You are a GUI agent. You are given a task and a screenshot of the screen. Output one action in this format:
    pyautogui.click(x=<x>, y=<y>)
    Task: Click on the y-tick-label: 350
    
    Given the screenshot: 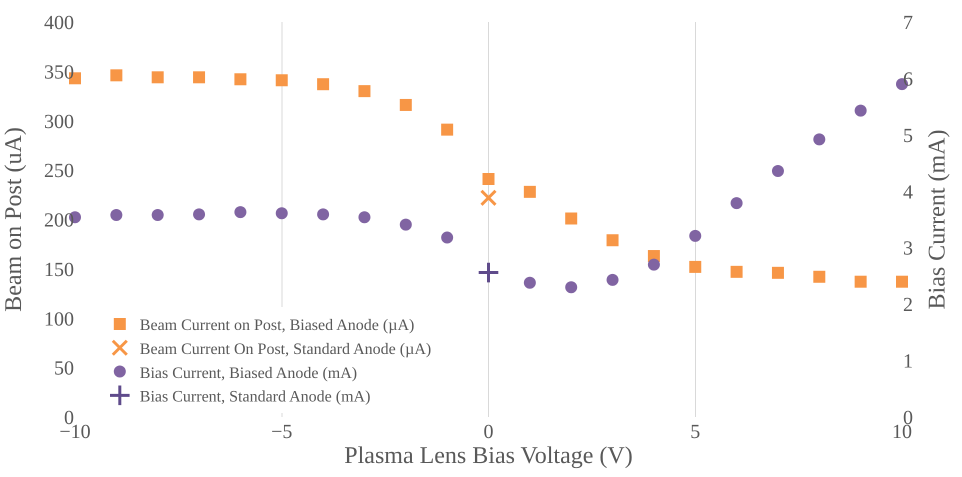 What is the action you would take?
    pyautogui.click(x=59, y=72)
    